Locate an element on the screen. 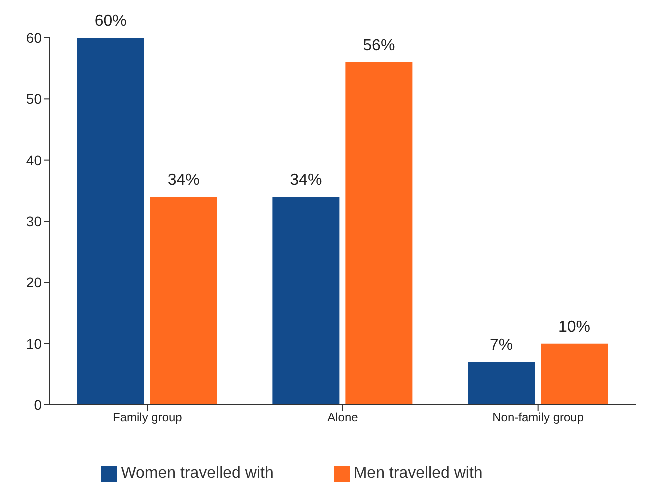  x-tick-label: Non-family group is located at coordinates (538, 417).